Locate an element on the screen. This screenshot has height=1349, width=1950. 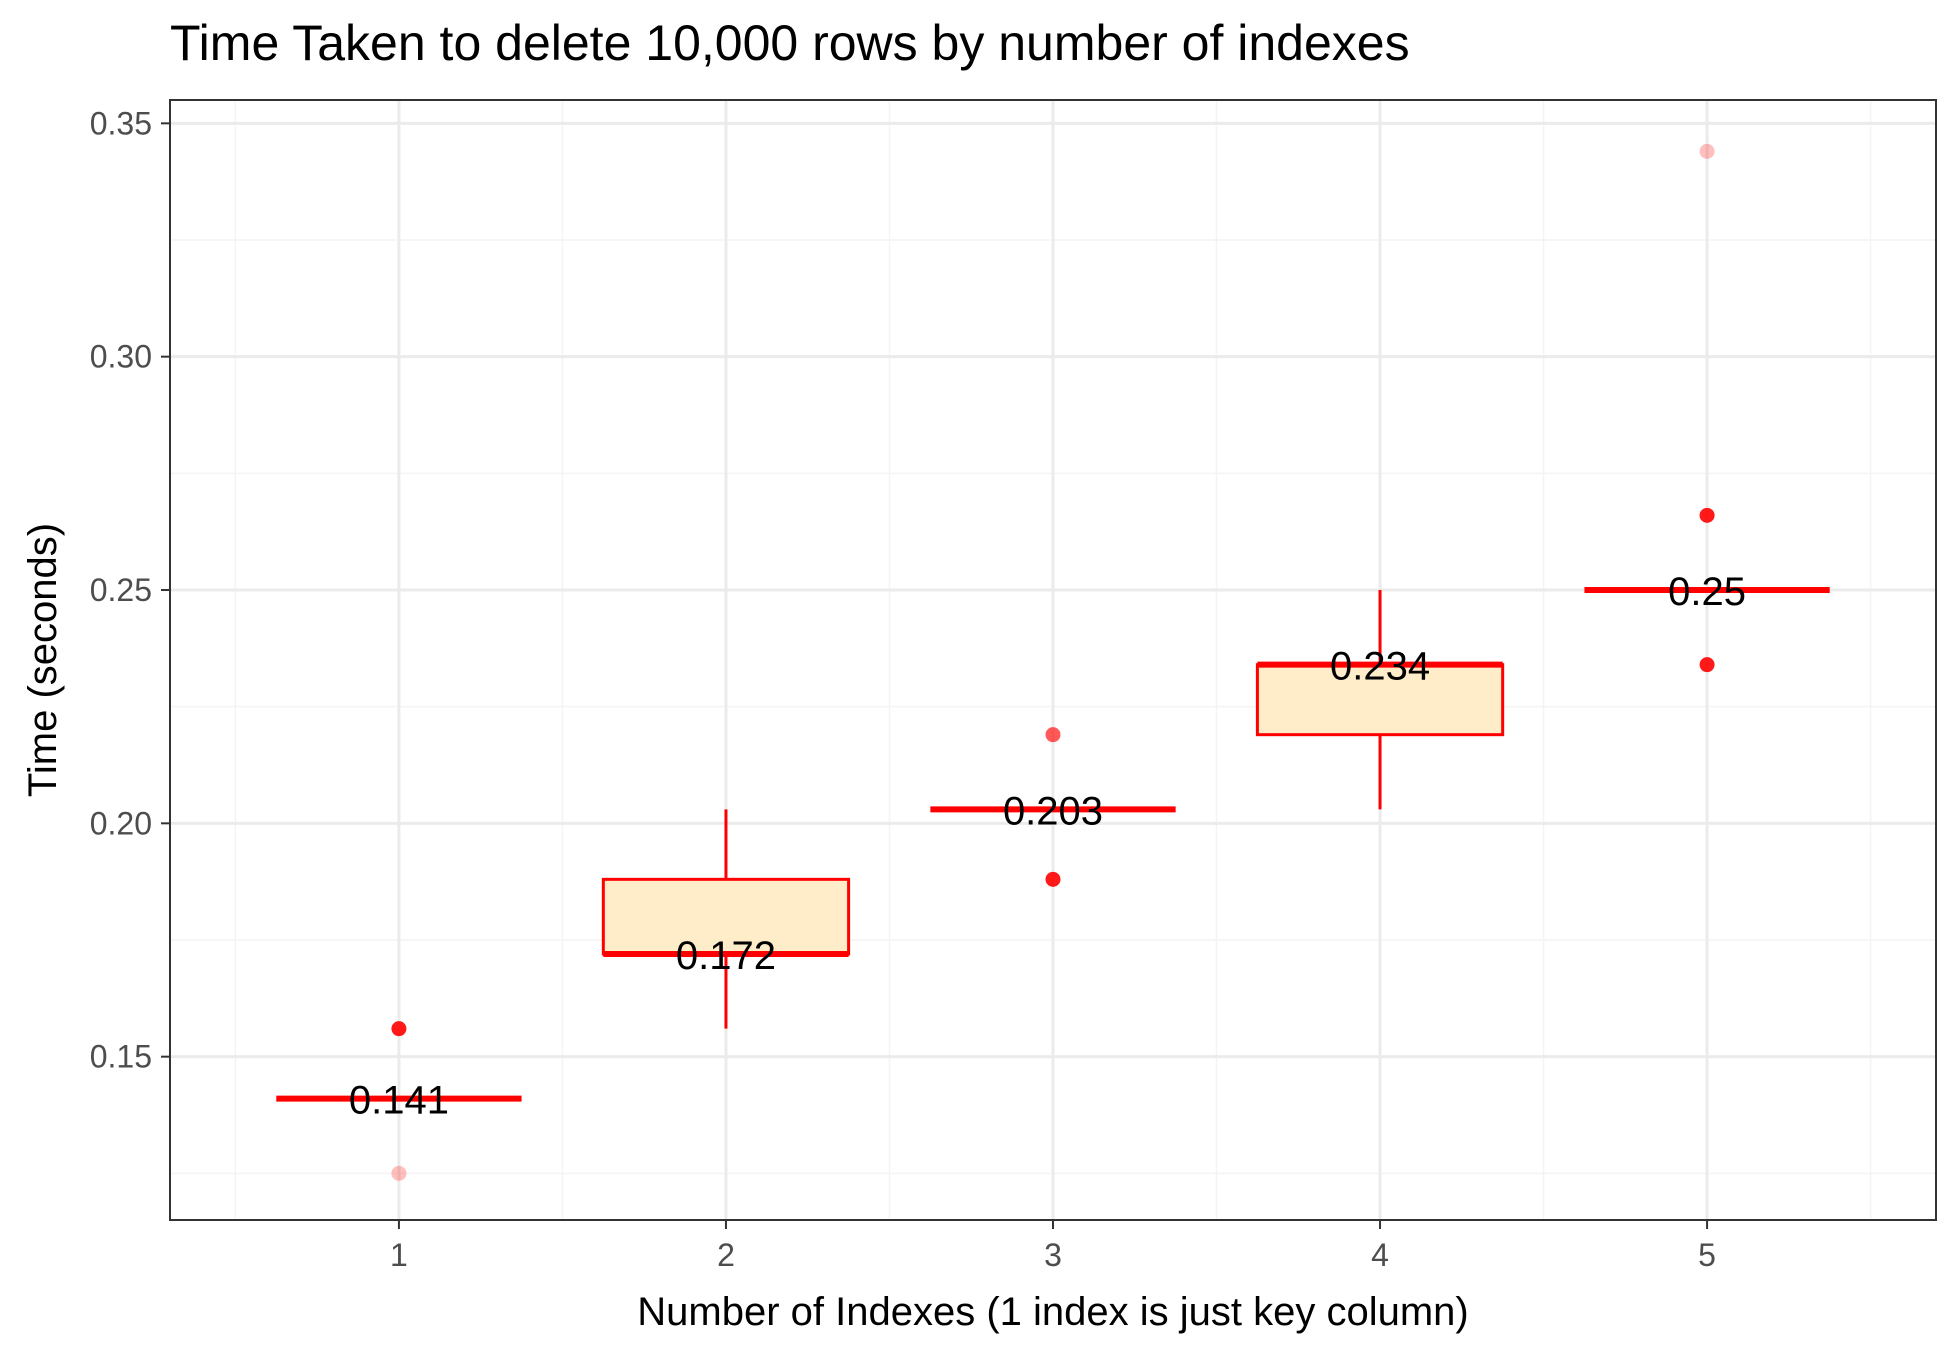
y-tick-label: 0.35 is located at coordinates (121, 123).